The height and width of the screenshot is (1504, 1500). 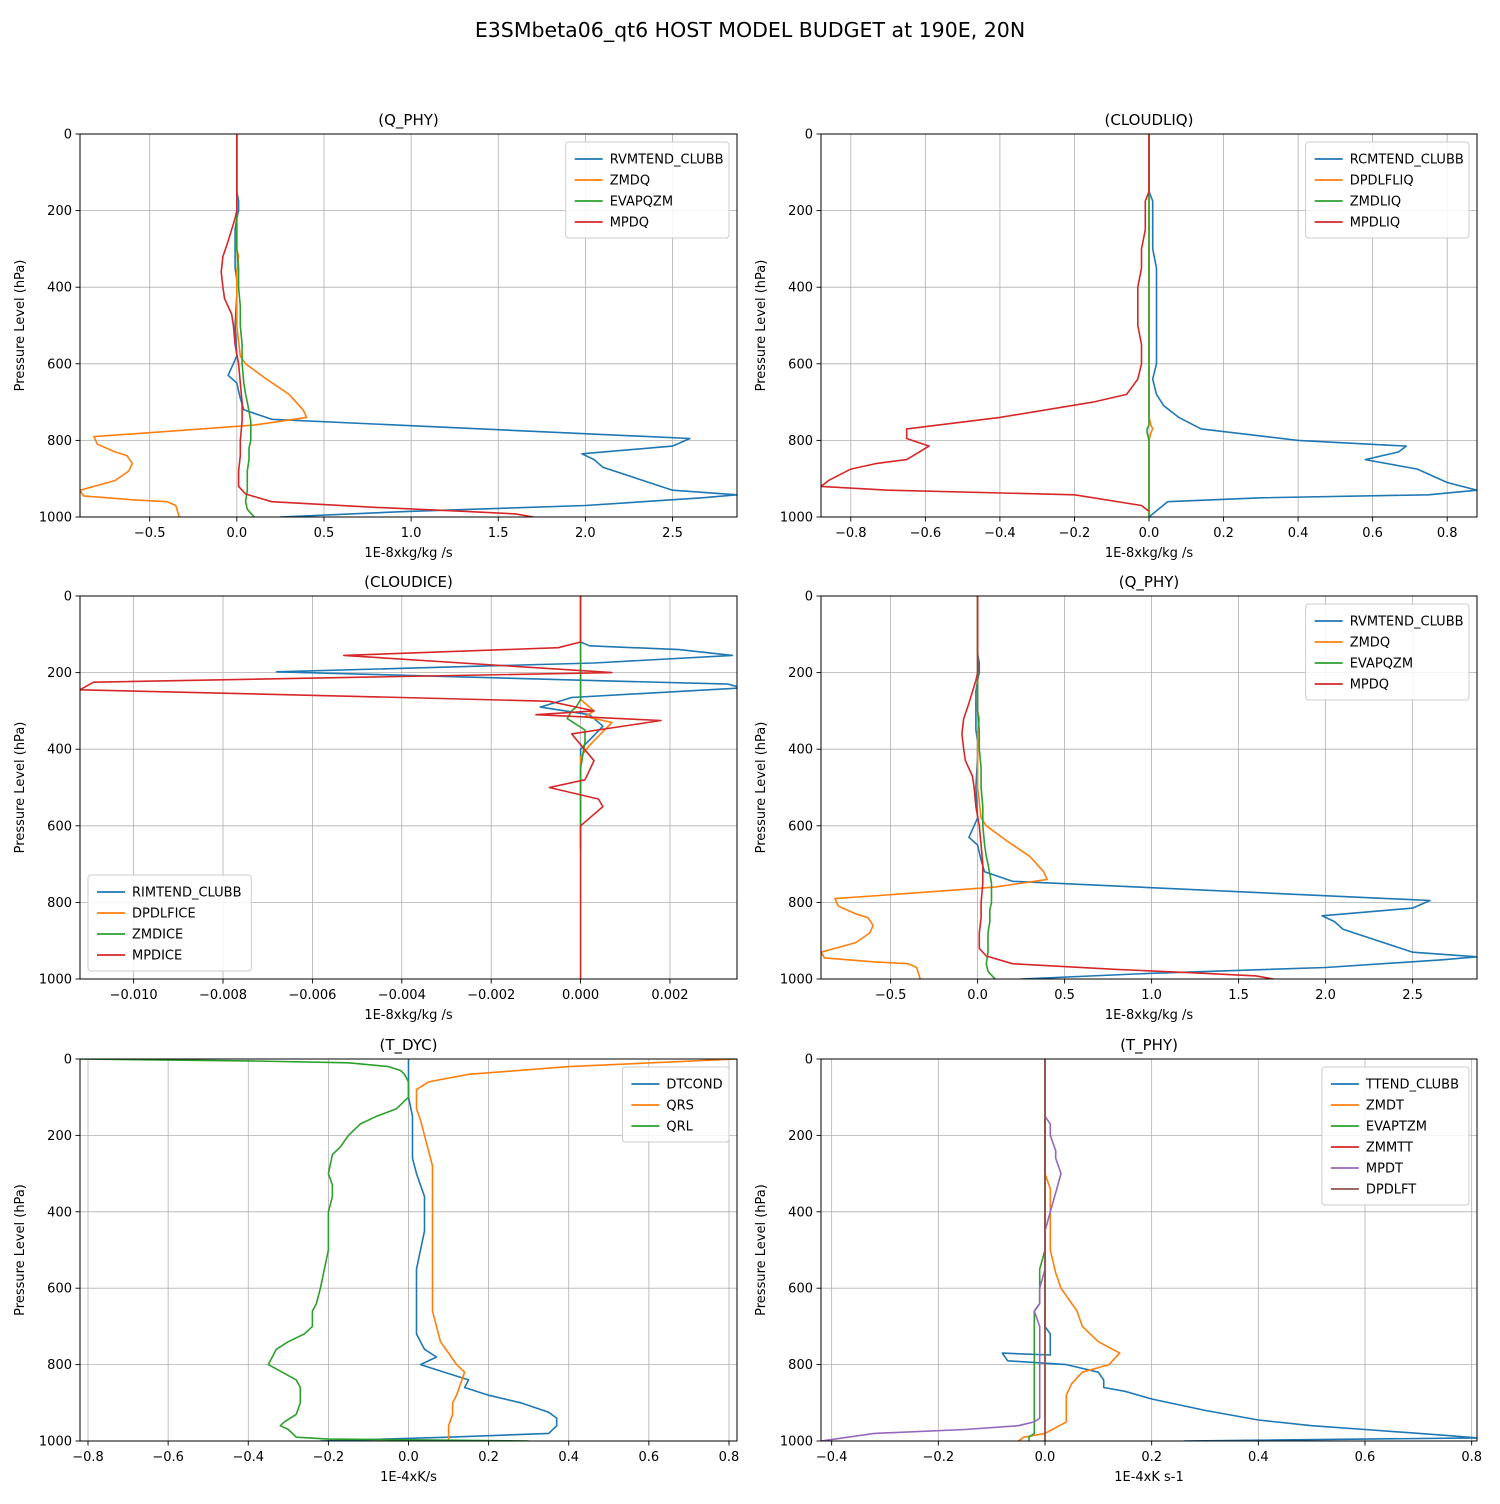 I want to click on series-line-zmdq, so click(x=194, y=325).